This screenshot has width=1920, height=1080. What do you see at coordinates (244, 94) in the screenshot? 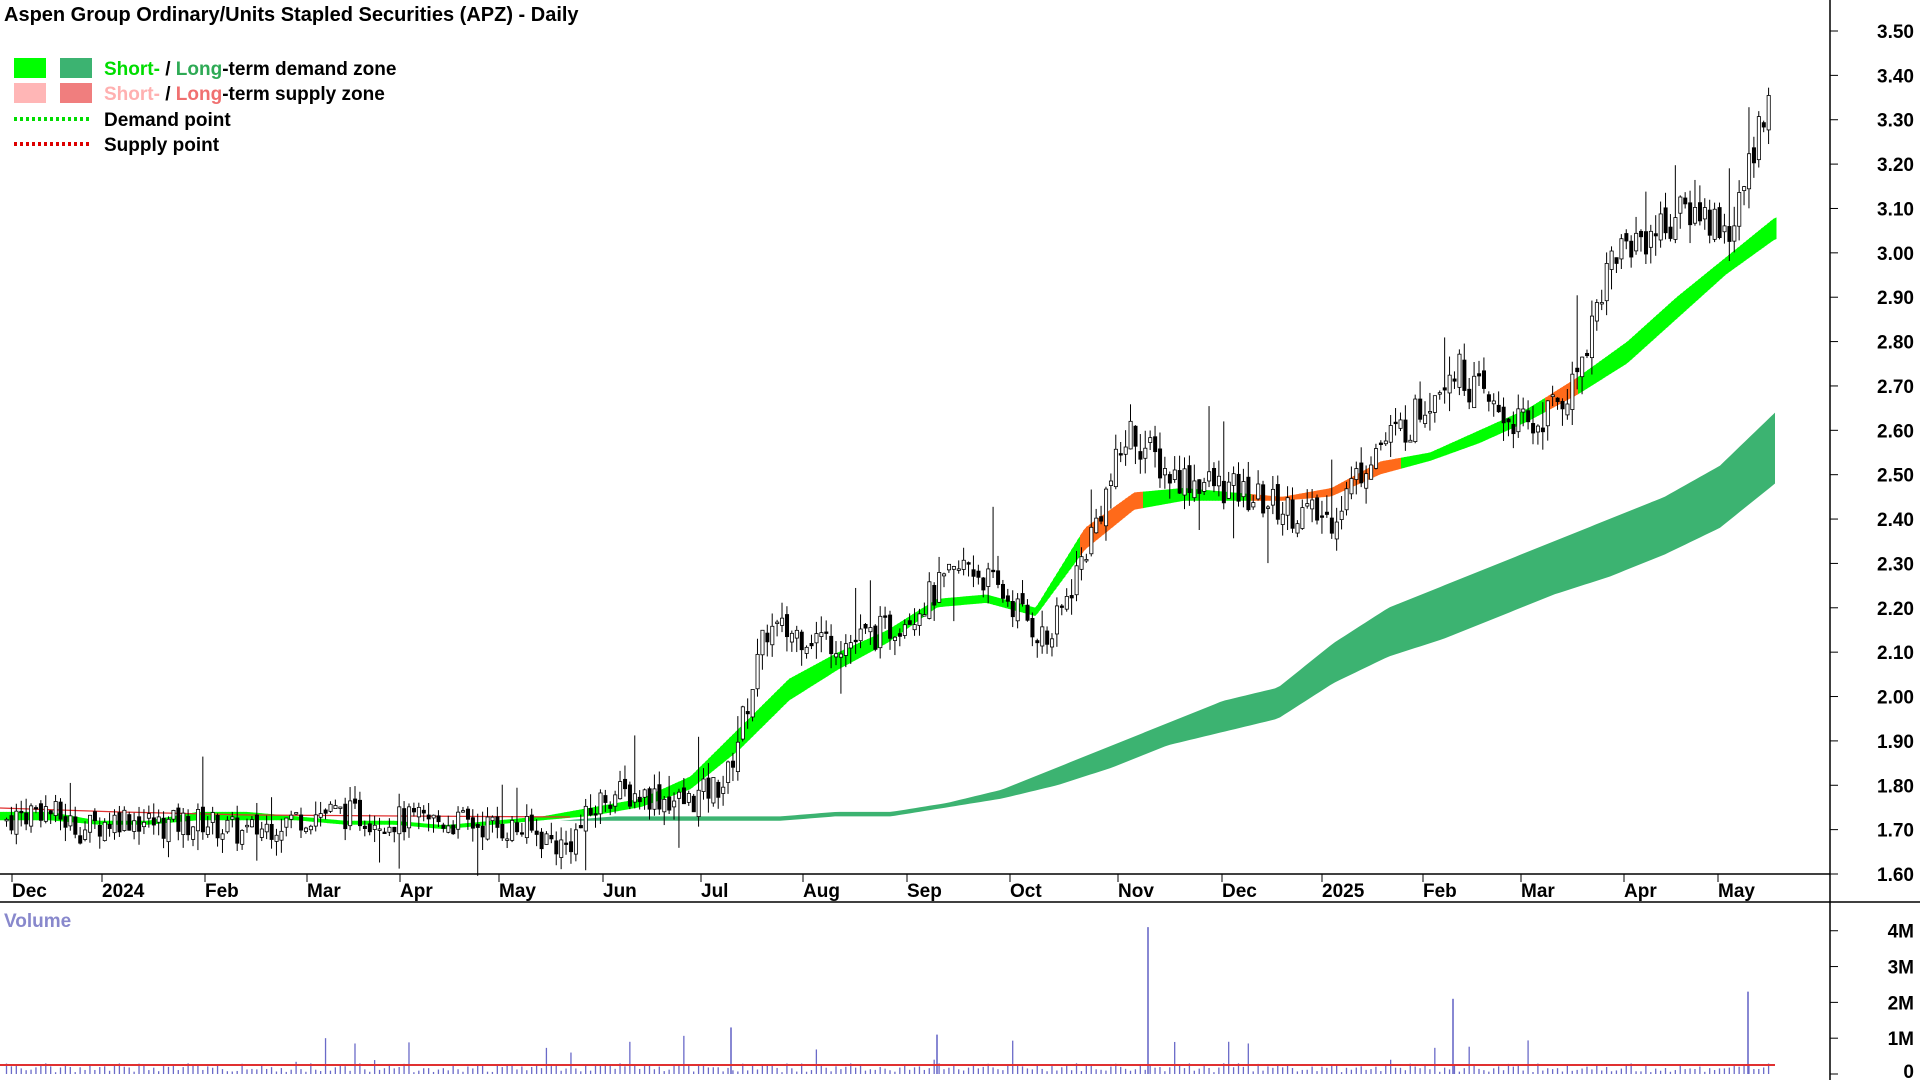
I see `svg-text: Short- / Long-term supply zone` at bounding box center [244, 94].